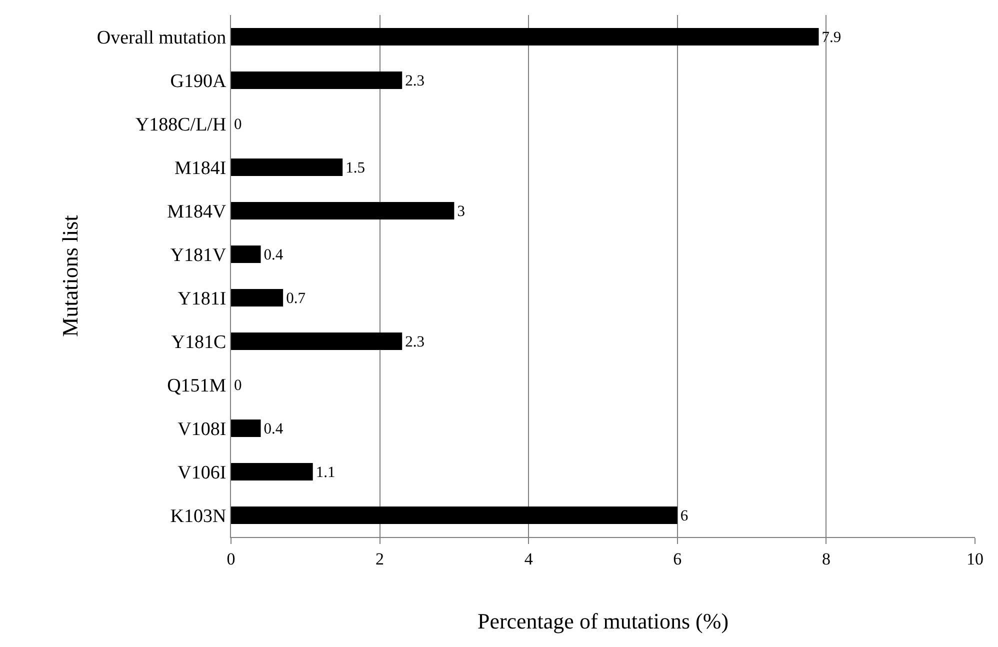  I want to click on y-tick-label: V108I, so click(202, 429).